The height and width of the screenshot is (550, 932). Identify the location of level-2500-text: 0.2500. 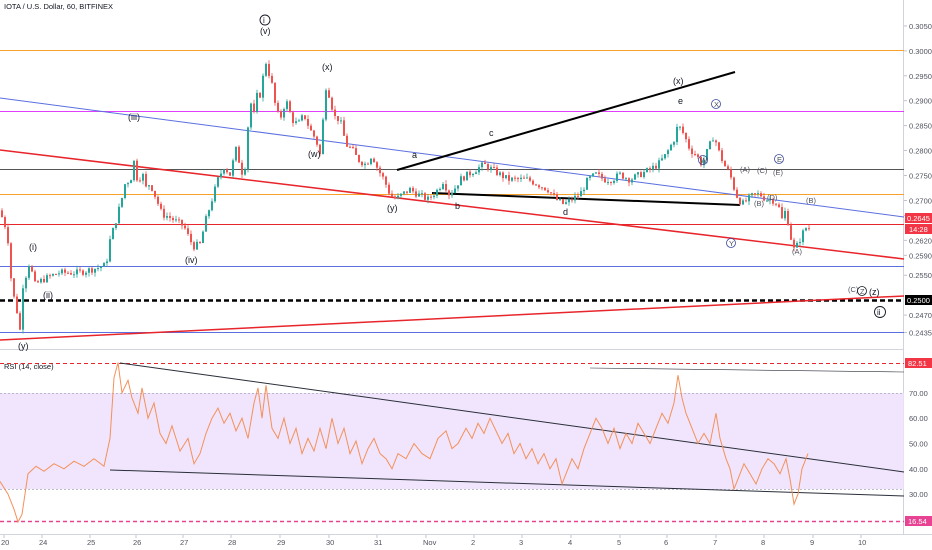
(918, 300).